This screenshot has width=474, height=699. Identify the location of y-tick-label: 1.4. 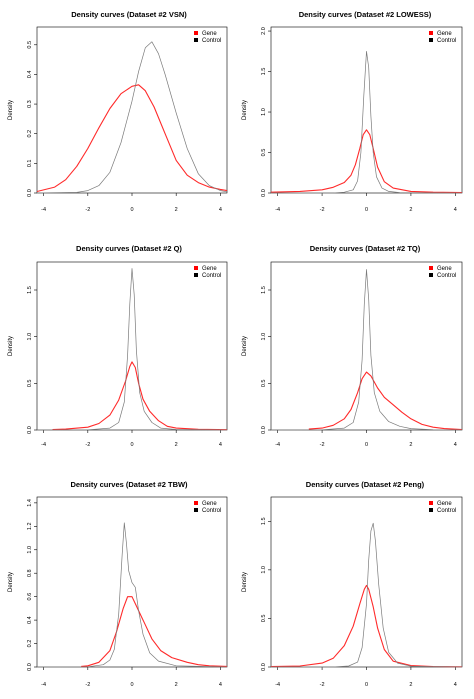
(30, 503).